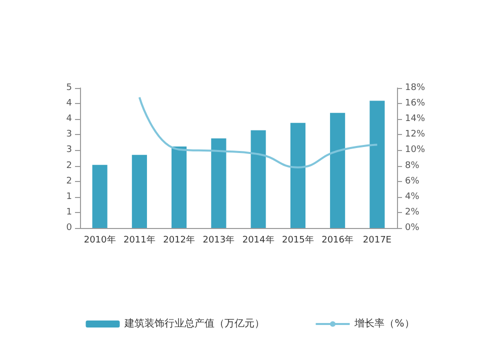 This screenshot has height=362, width=500. What do you see at coordinates (194, 324) in the screenshot?
I see `legend-label: 建筑装饰行业总产值（万亿元）` at bounding box center [194, 324].